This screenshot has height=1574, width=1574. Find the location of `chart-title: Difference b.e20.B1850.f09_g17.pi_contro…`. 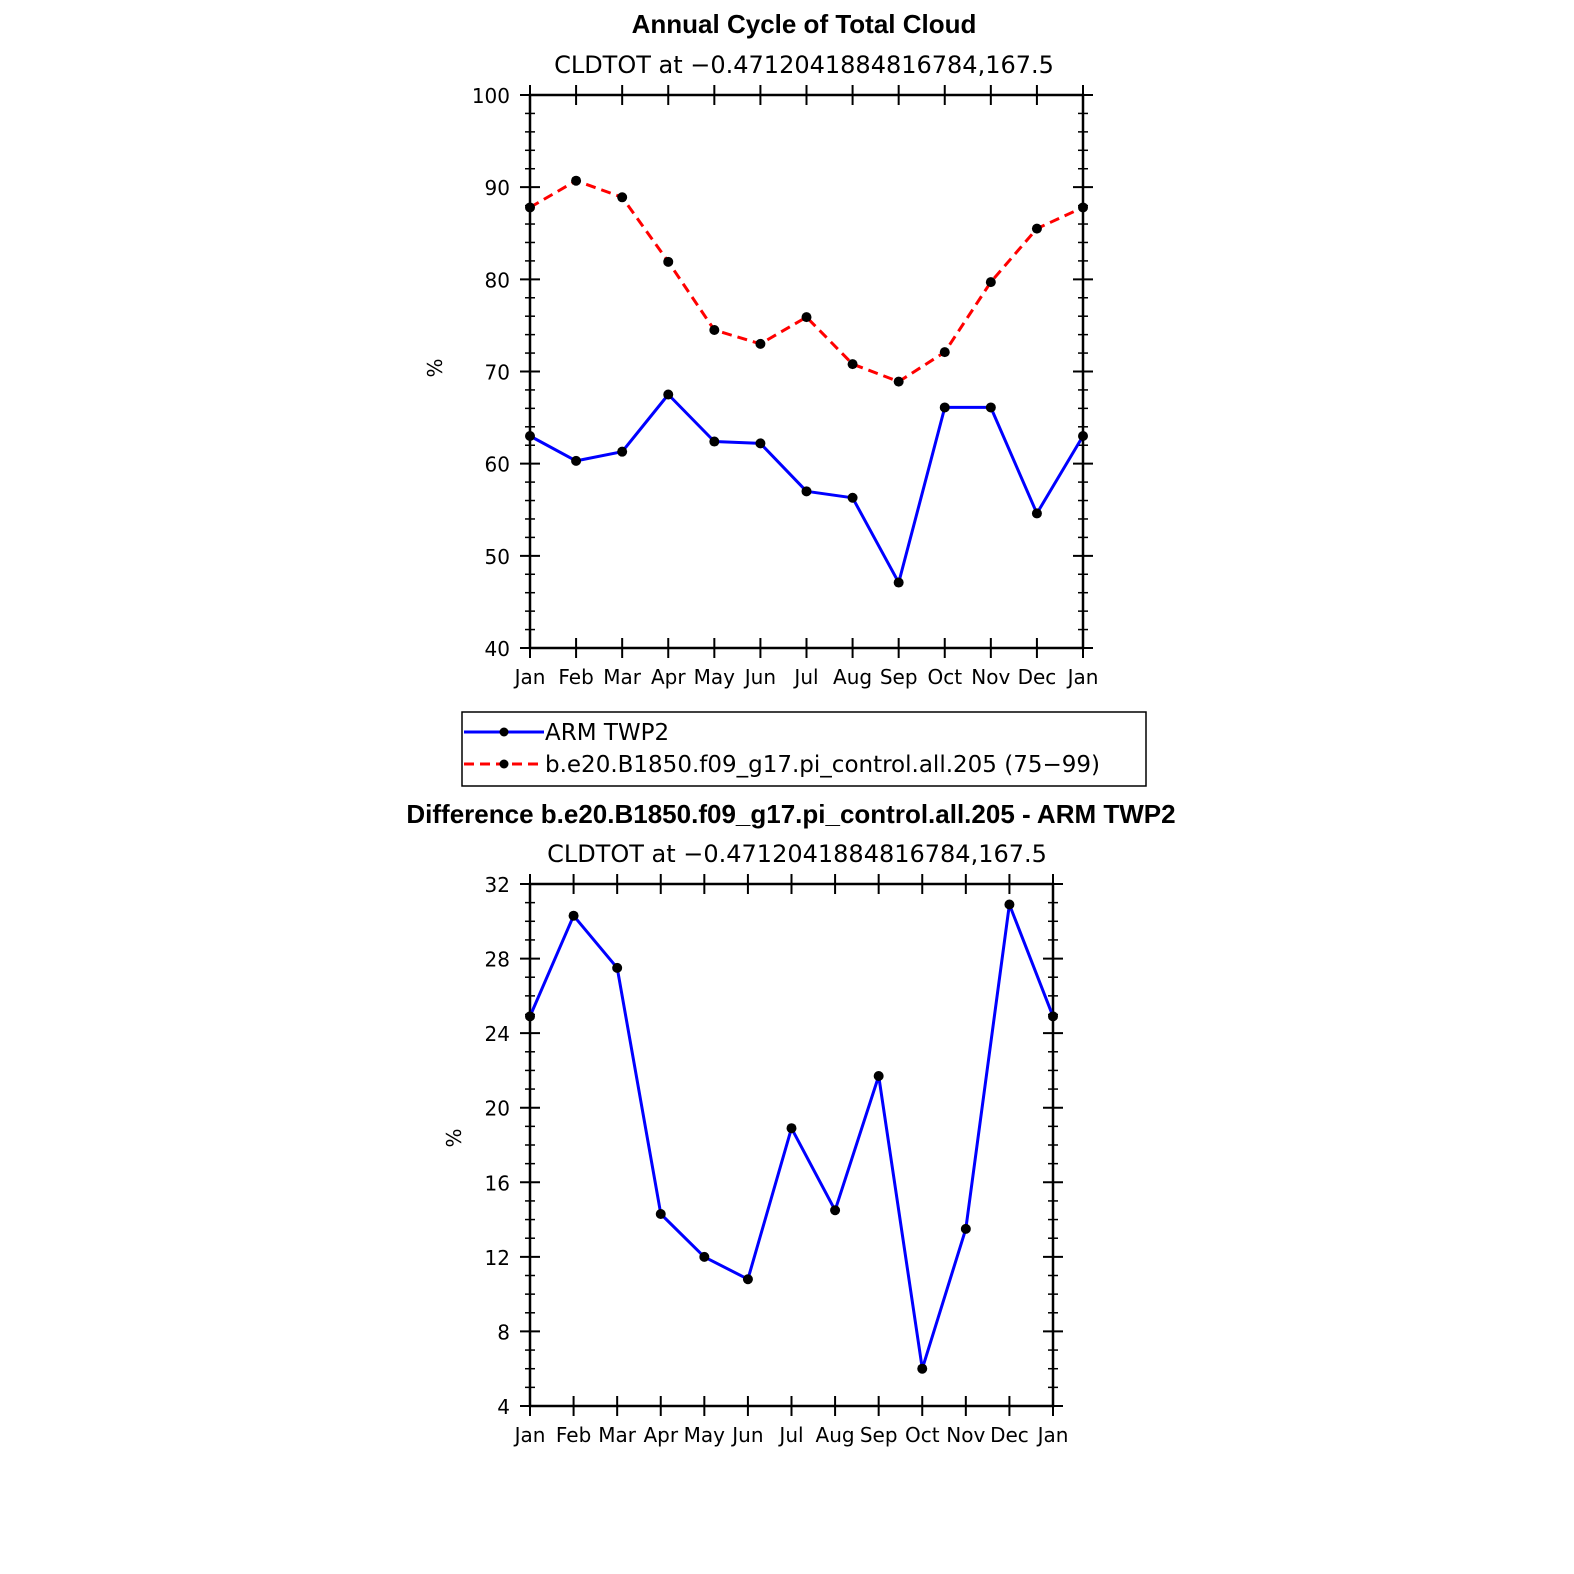

chart-title: Difference b.e20.B1850.f09_g17.pi_contro… is located at coordinates (790, 814).